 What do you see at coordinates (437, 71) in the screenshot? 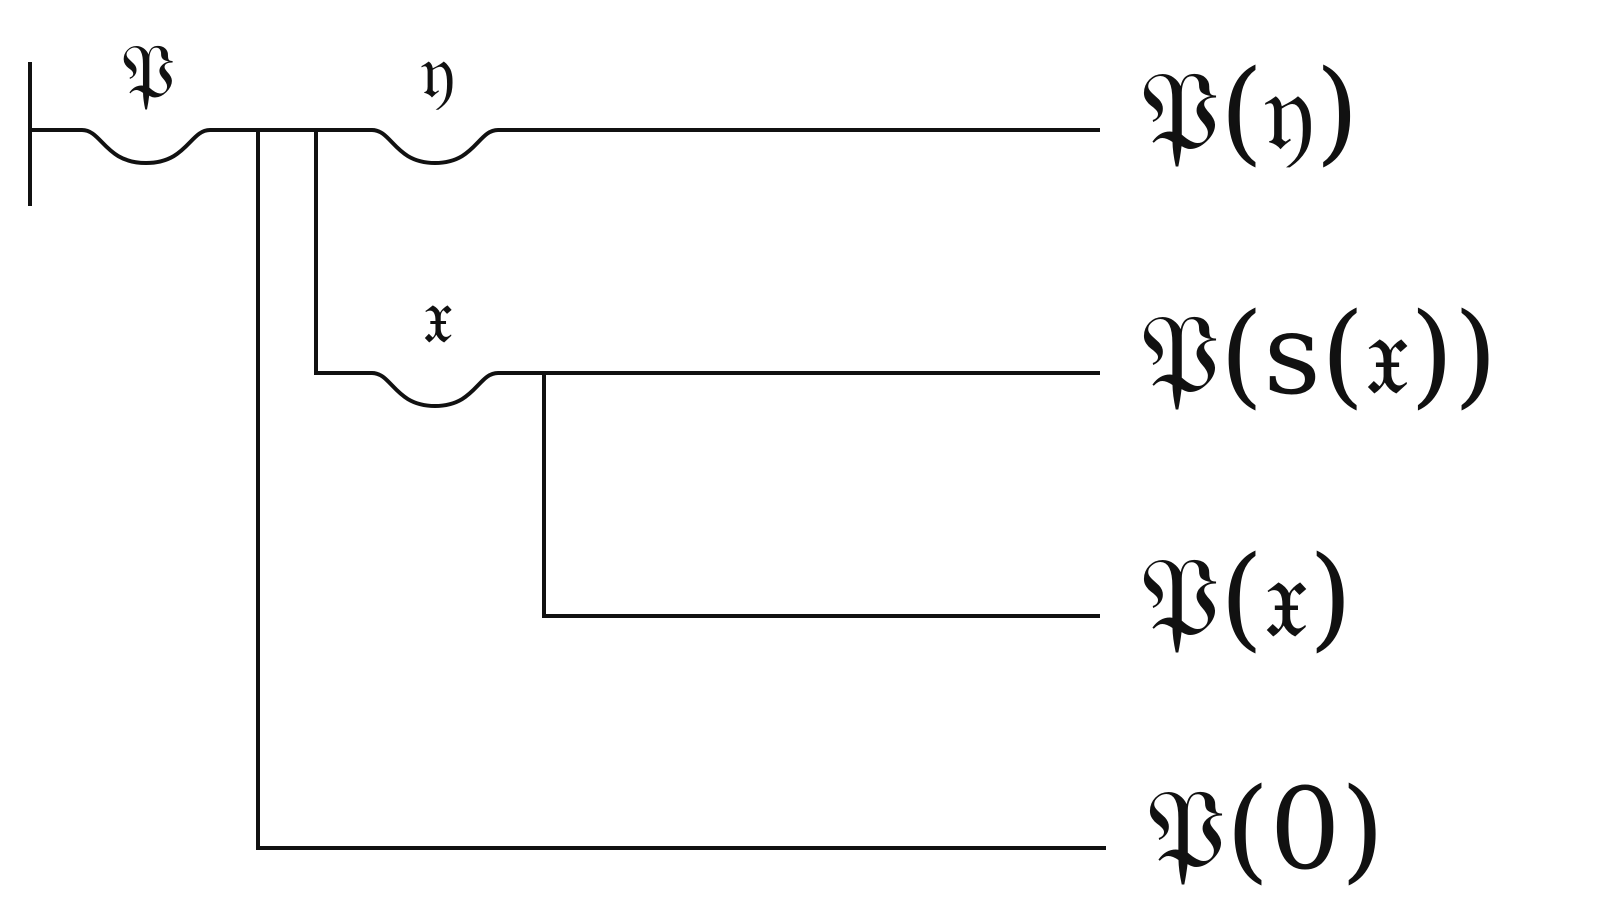
I see `concavity-label-y: 𝔶` at bounding box center [437, 71].